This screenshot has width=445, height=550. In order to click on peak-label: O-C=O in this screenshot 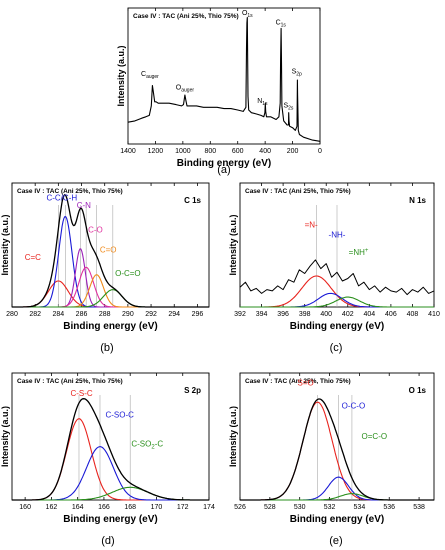, I will do `click(128, 273)`.